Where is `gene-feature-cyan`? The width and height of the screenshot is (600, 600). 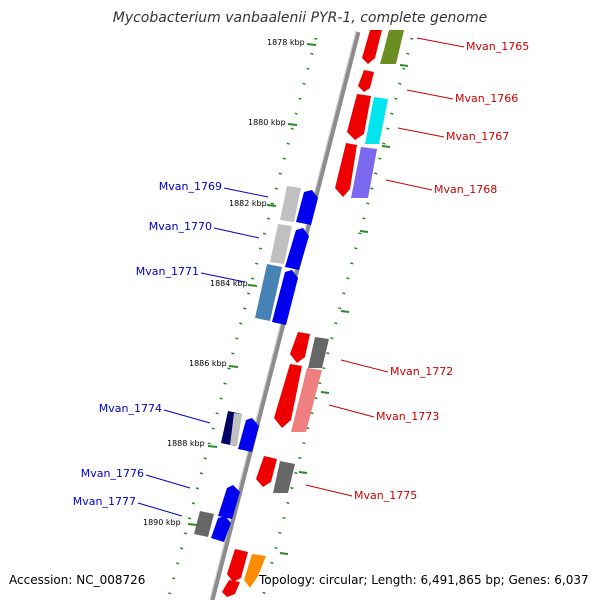
gene-feature-cyan is located at coordinates (376, 120).